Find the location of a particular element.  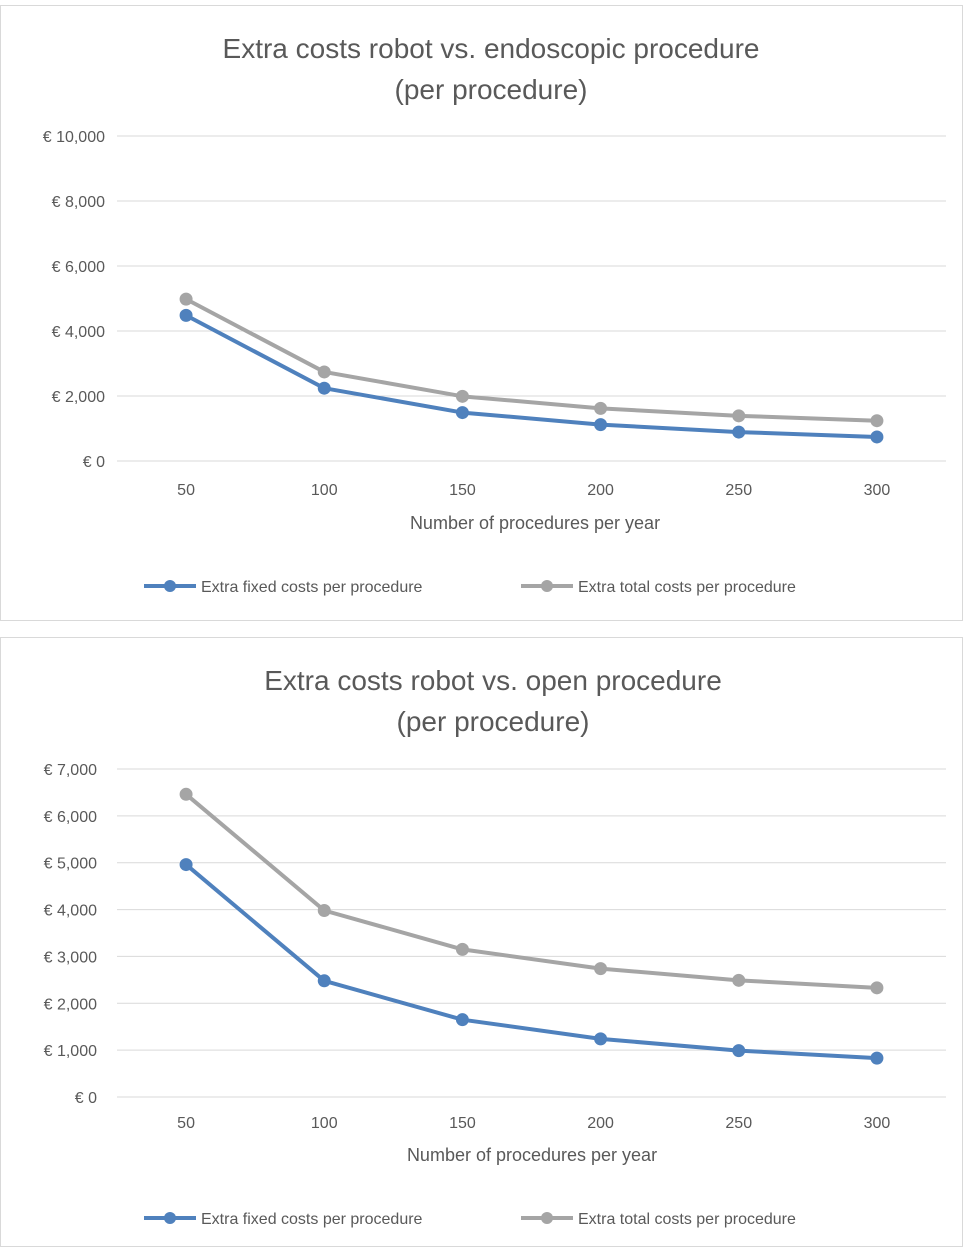

y-tick-label: € 7,000 is located at coordinates (70, 770).